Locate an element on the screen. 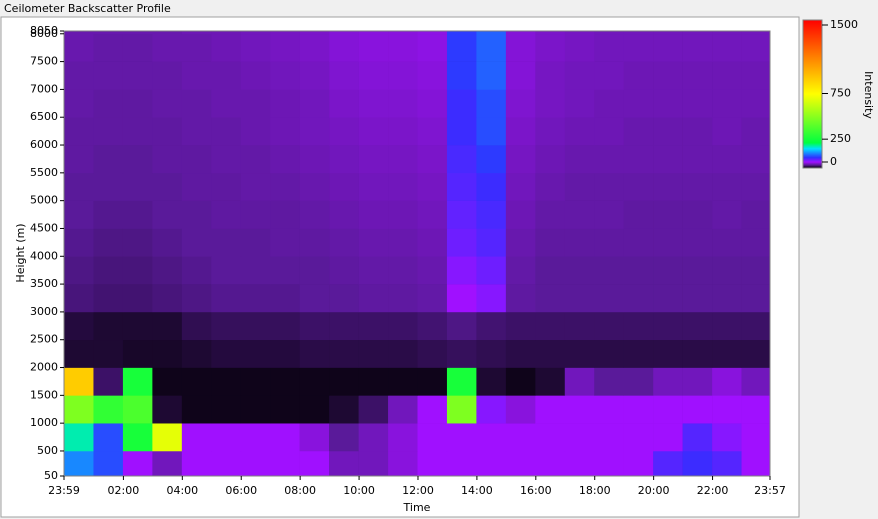 The height and width of the screenshot is (519, 878). x-tick-label: 22:00 is located at coordinates (713, 490).